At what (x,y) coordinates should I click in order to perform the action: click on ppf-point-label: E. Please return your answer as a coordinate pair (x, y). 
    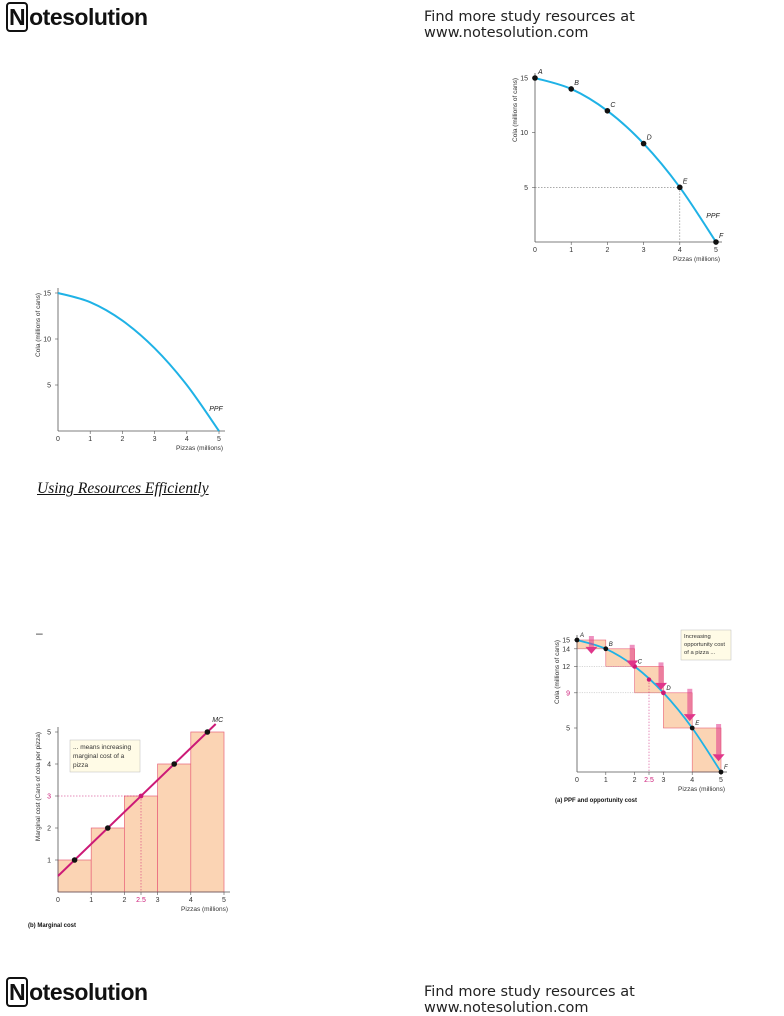
    Looking at the image, I should click on (697, 724).